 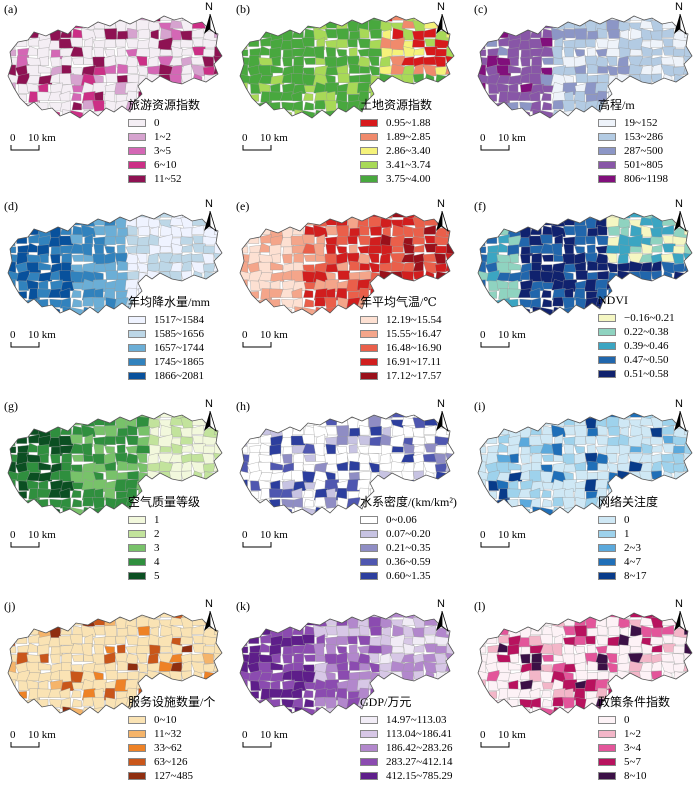 I want to click on legend-label: 0~0.06, so click(x=401, y=520).